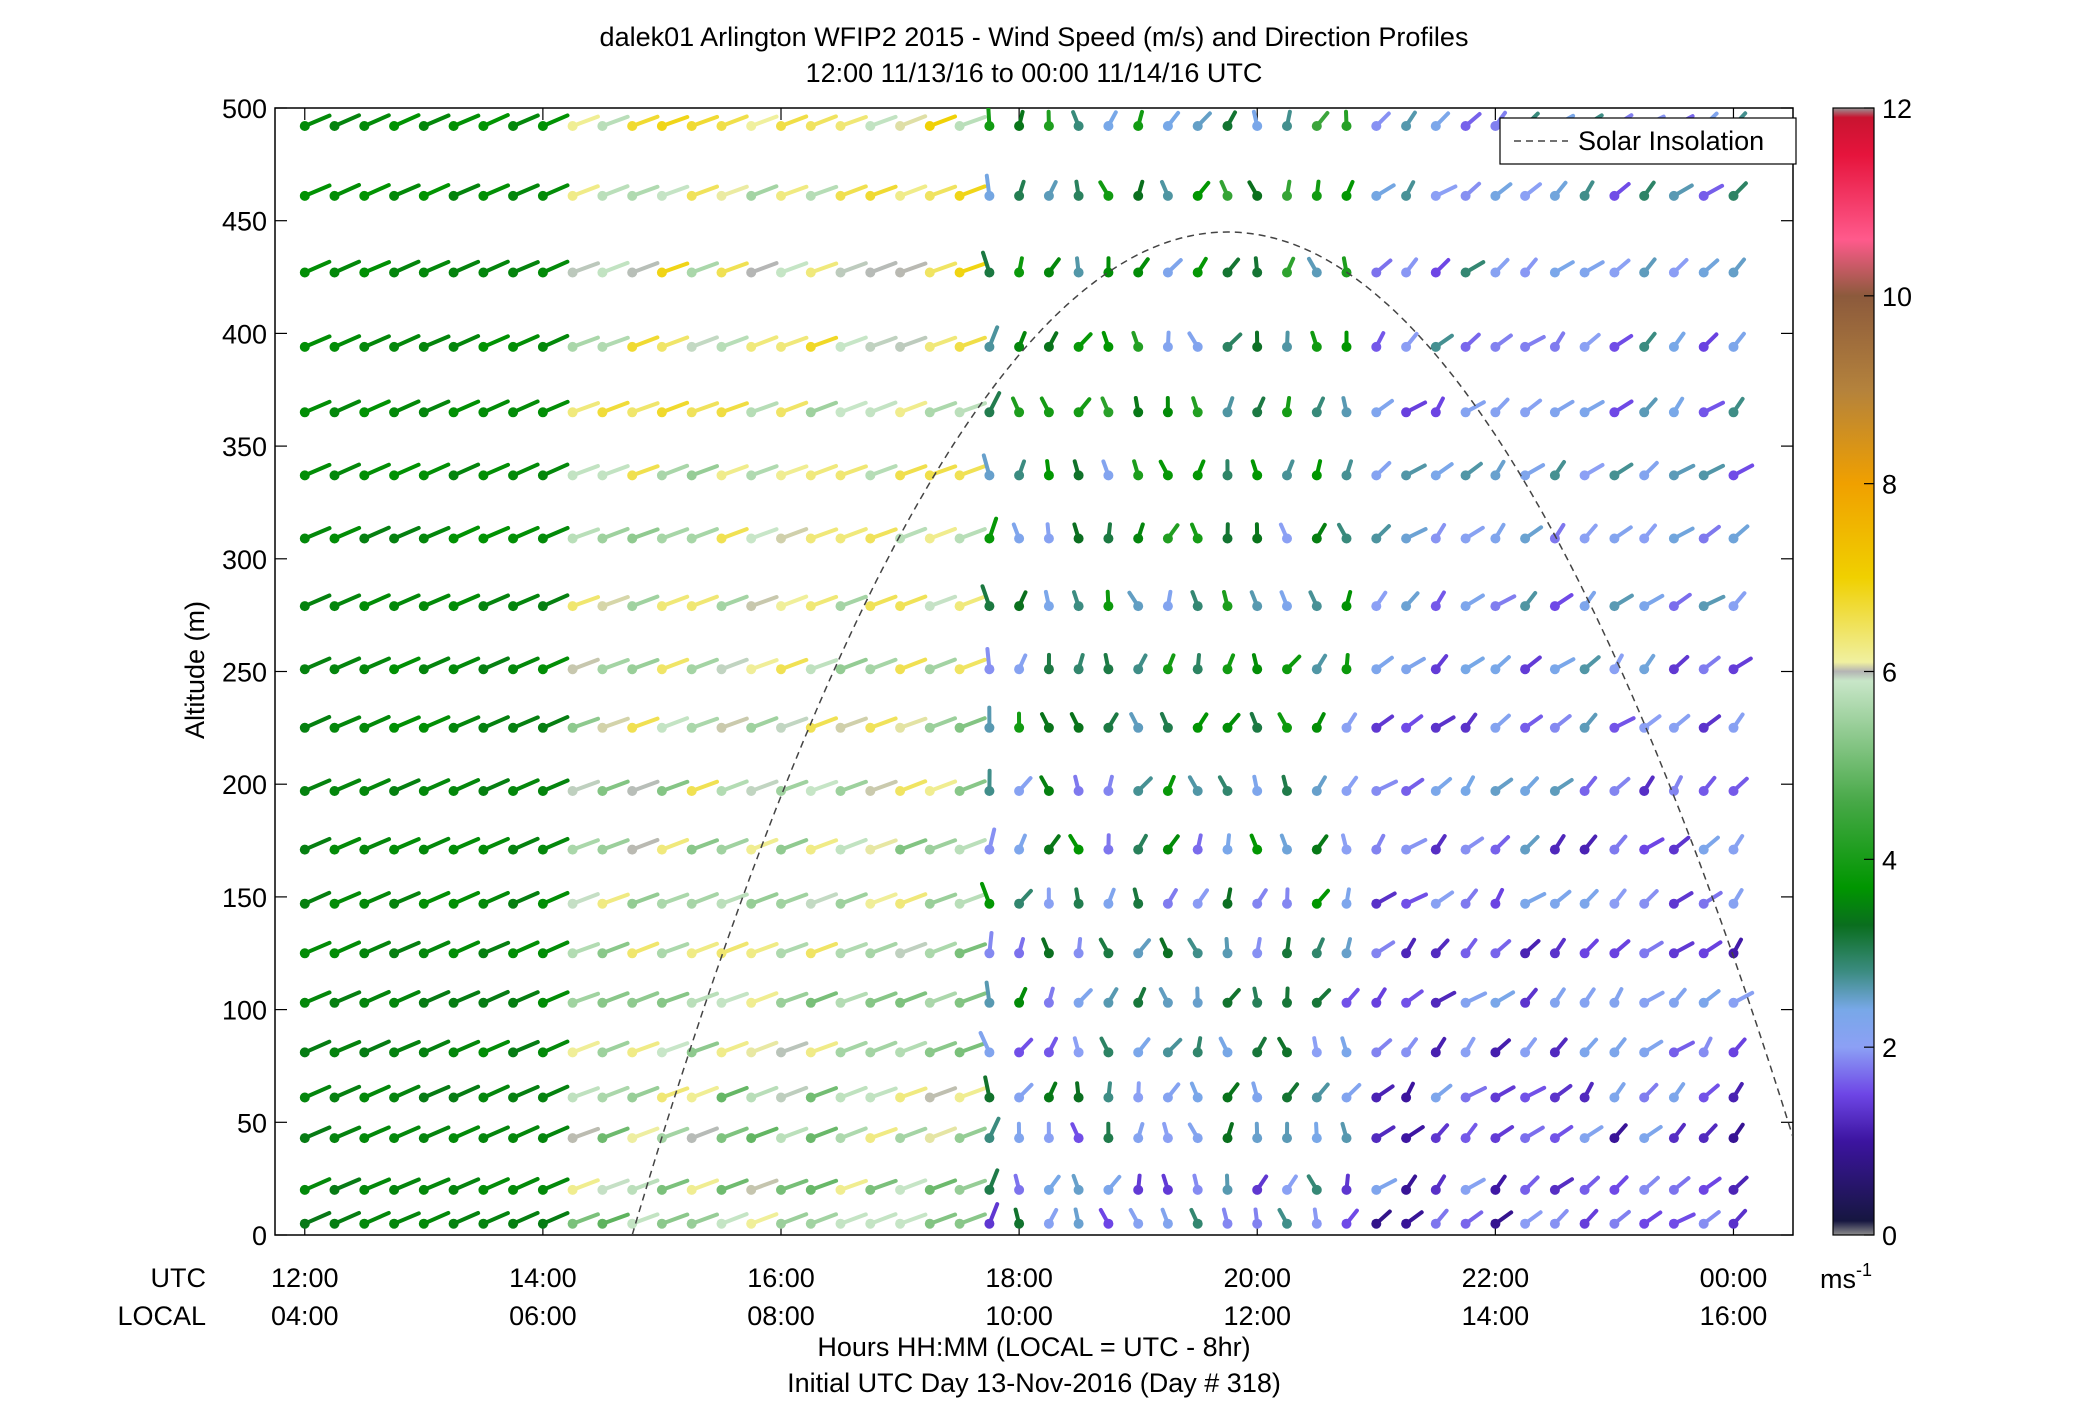  Describe the element at coordinates (1648, 141) in the screenshot. I see `legend-box` at that location.